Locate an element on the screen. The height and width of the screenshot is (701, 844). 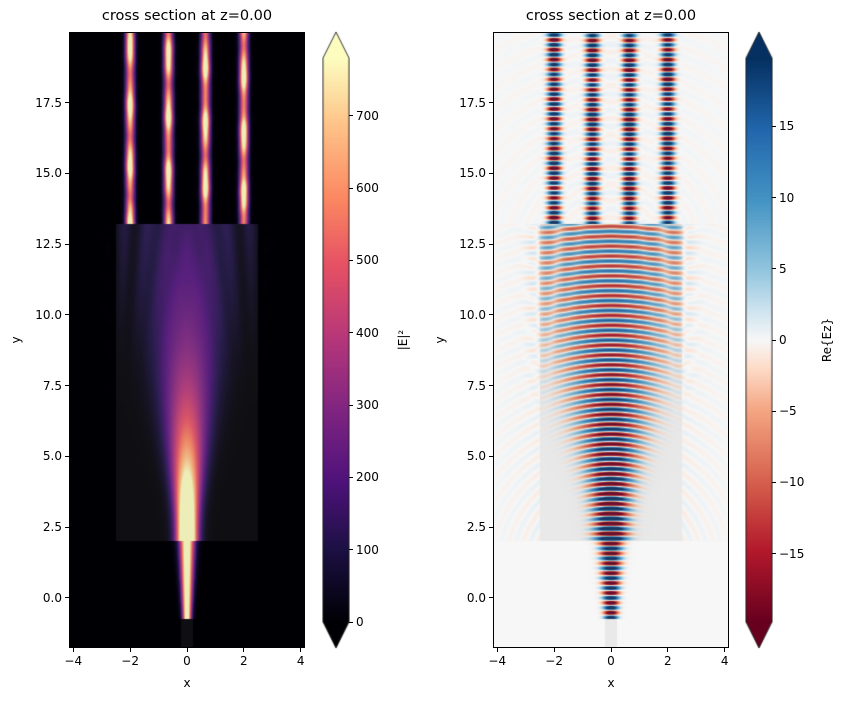
colorbar-tick-label: 400 is located at coordinates (367, 332).